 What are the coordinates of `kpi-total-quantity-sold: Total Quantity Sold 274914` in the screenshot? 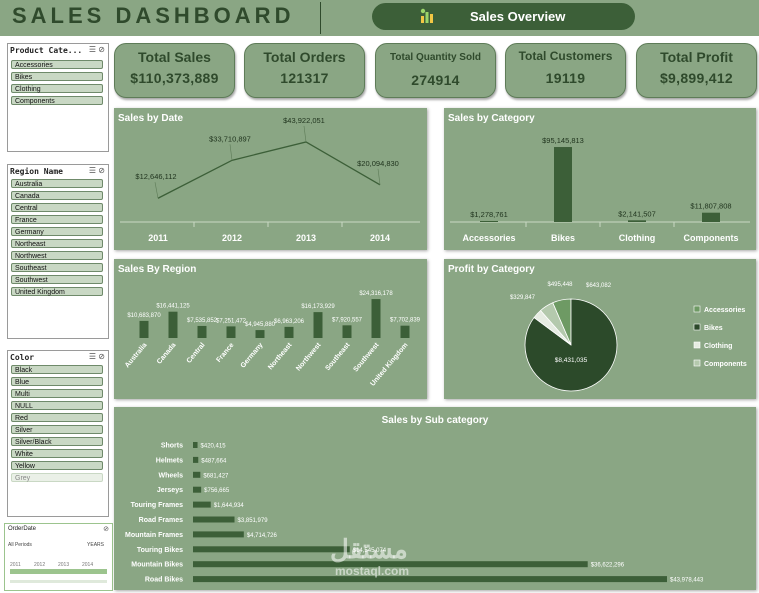 It's located at (435, 70).